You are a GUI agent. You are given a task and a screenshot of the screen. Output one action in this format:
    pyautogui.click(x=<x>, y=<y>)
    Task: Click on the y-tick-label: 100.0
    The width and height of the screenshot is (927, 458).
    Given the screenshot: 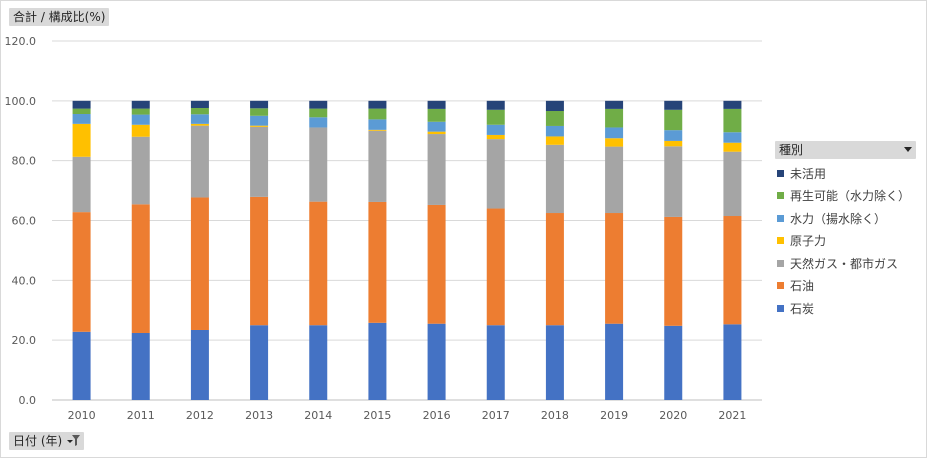 What is the action you would take?
    pyautogui.click(x=21, y=101)
    